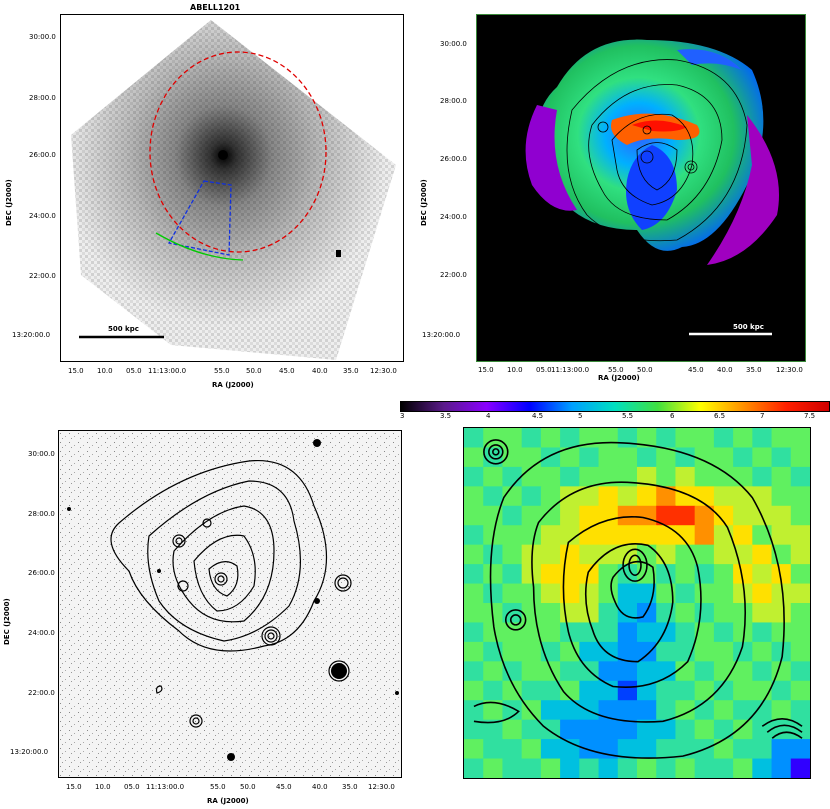 This screenshot has height=809, width=830. Describe the element at coordinates (76, 371) in the screenshot. I see `ra-tick: 15.0` at that location.